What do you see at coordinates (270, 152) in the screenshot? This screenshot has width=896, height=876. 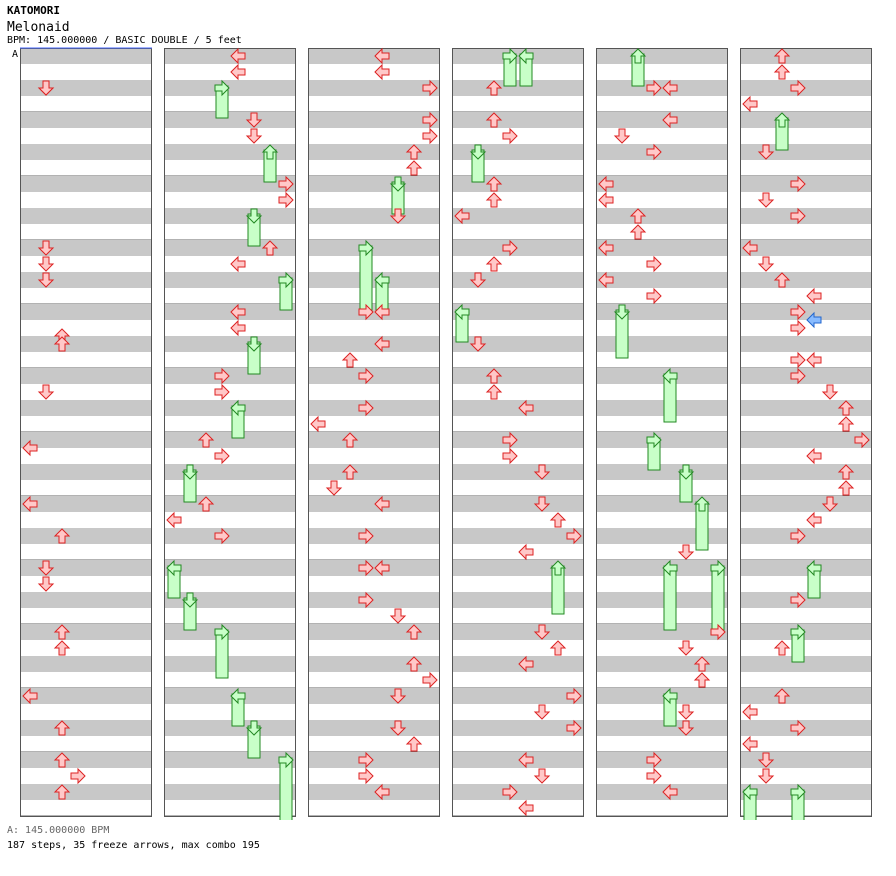 I see `freeze-arrow-up` at bounding box center [270, 152].